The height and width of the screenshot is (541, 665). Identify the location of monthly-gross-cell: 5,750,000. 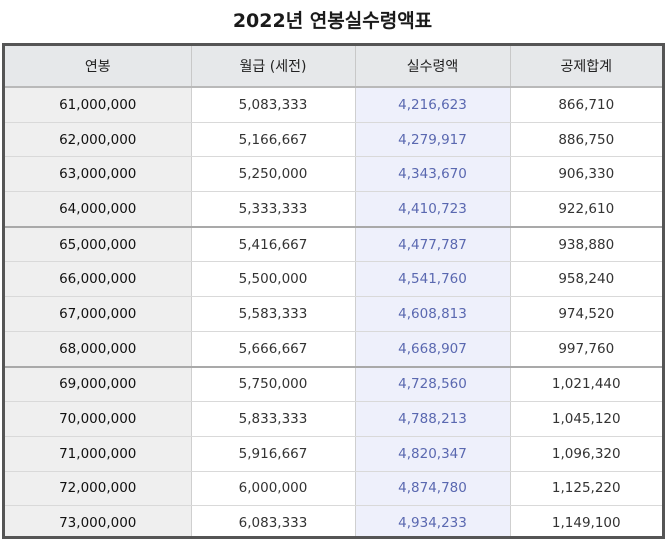
(273, 384).